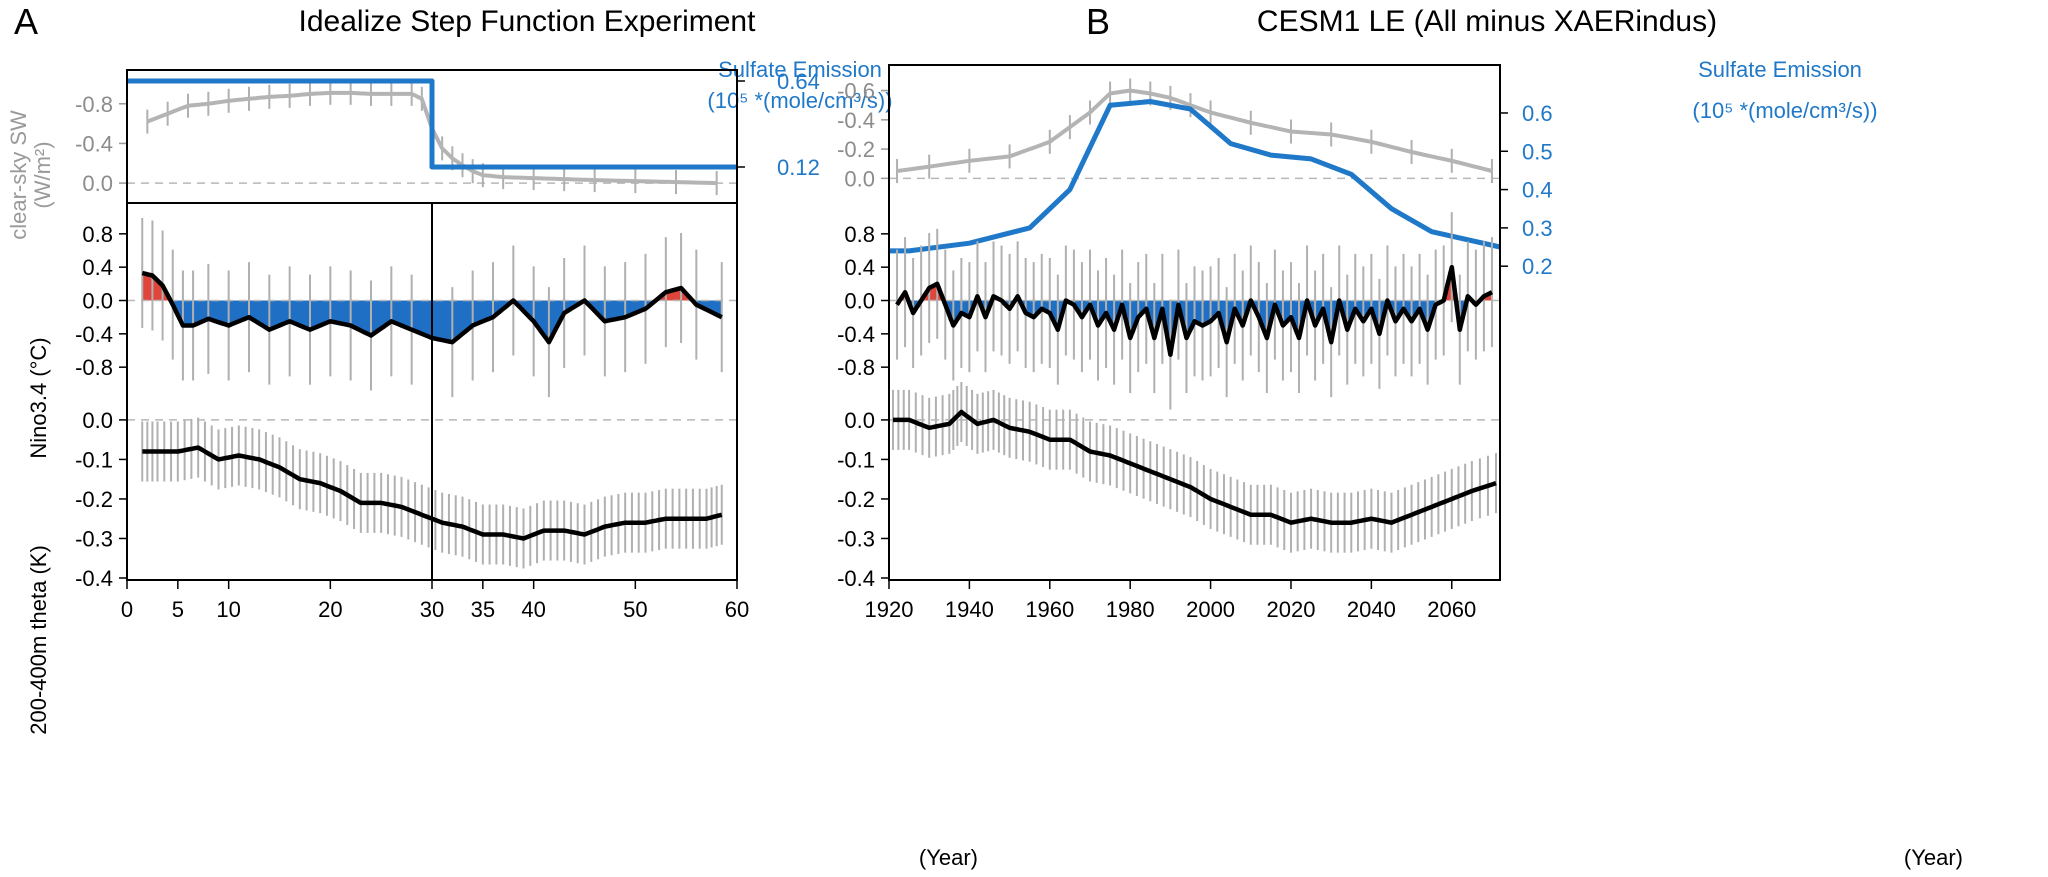  I want to click on panel-a-xtick-label: 40, so click(533, 609).